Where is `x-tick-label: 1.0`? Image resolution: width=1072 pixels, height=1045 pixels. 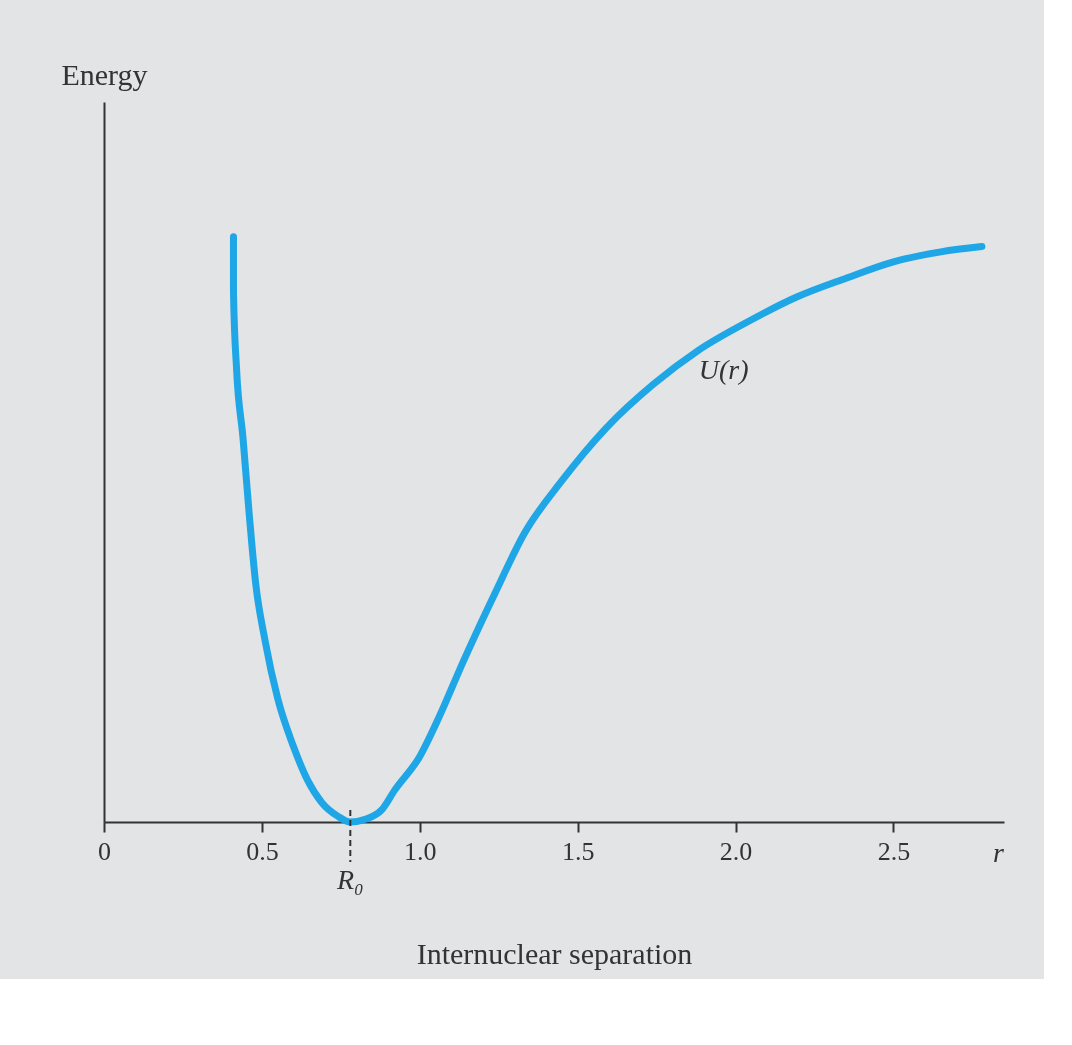
x-tick-label: 1.0 is located at coordinates (420, 851).